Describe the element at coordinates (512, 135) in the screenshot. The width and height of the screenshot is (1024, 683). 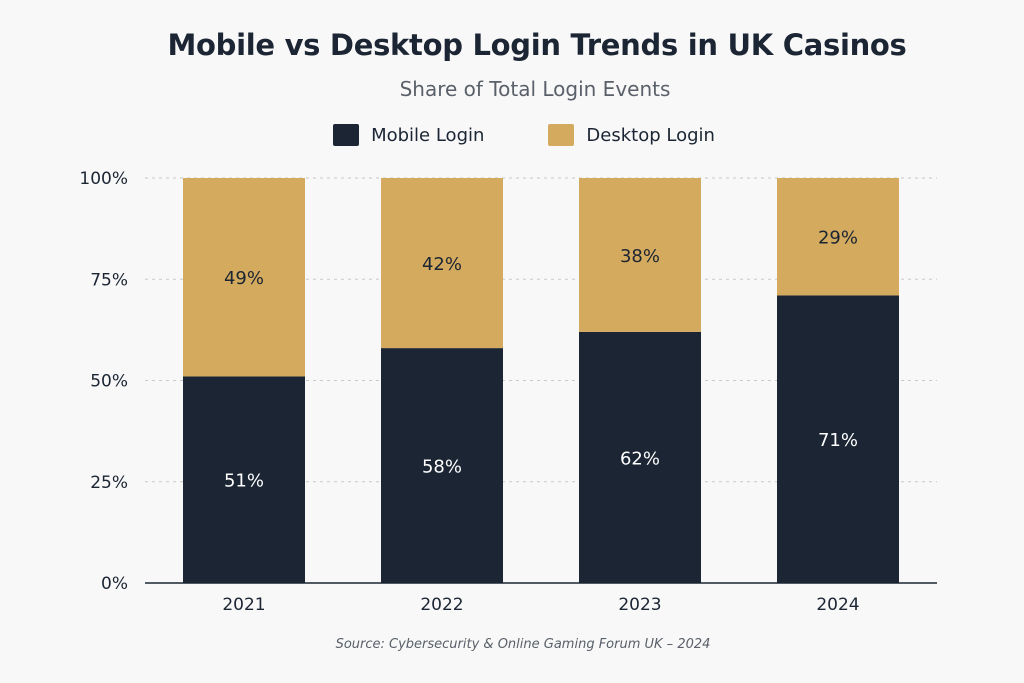
I see `chart-legend: Mobile Login Desktop Login` at that location.